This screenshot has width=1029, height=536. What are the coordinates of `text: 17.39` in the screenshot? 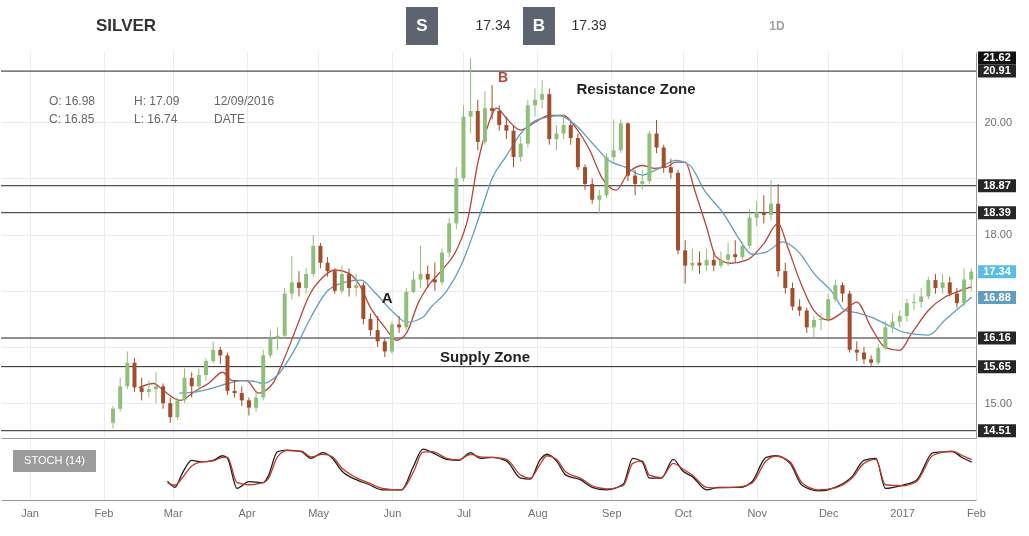 It's located at (589, 25).